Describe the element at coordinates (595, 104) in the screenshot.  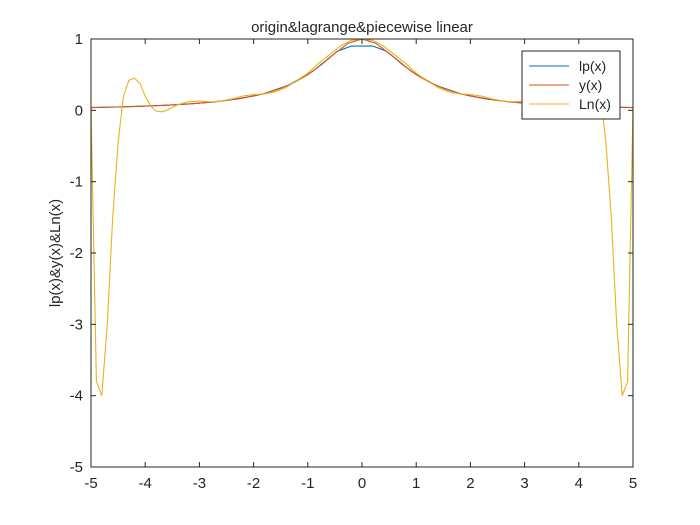
I see `legend-label: Ln(x)` at that location.